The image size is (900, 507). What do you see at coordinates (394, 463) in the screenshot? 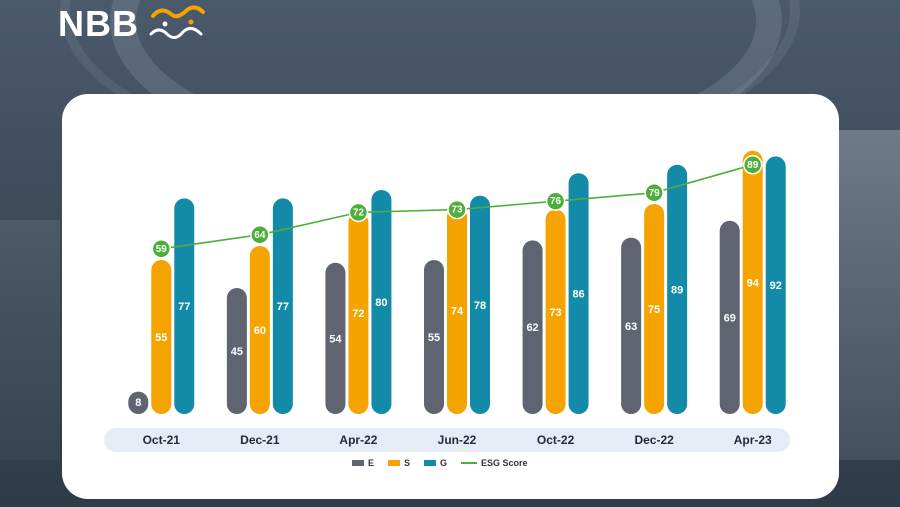
I see `legend-swatch-s` at bounding box center [394, 463].